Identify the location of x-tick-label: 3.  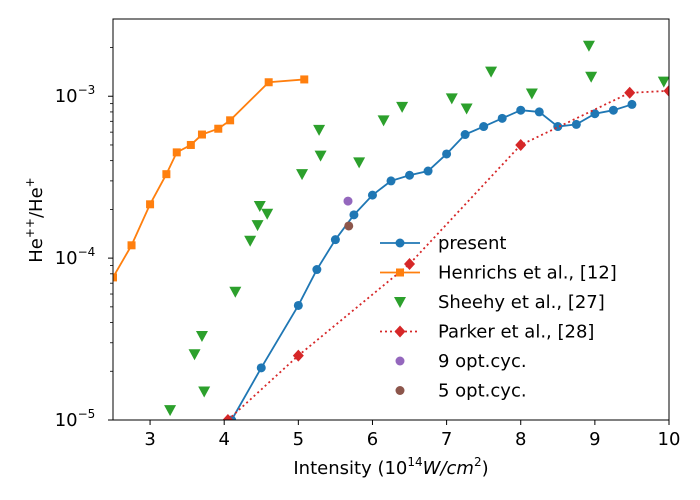
(149, 439).